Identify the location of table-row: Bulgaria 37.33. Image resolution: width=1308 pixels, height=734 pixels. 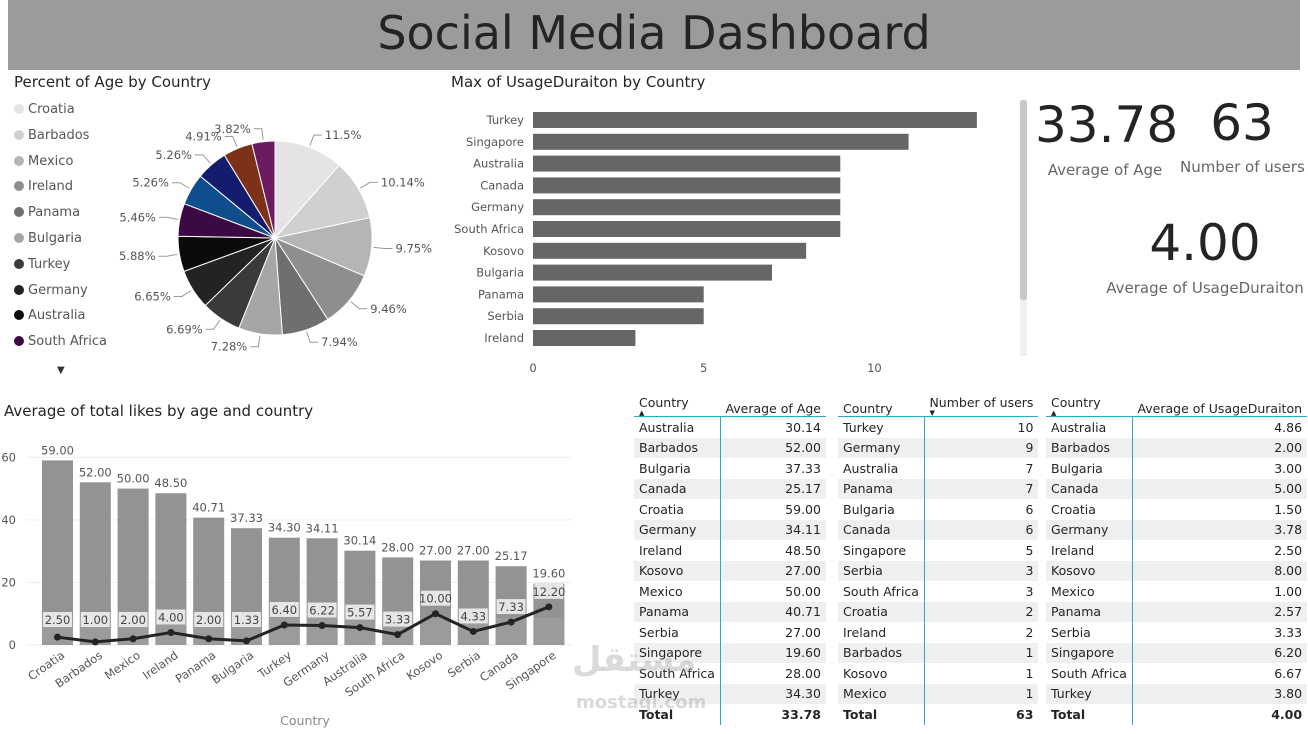
(730, 468).